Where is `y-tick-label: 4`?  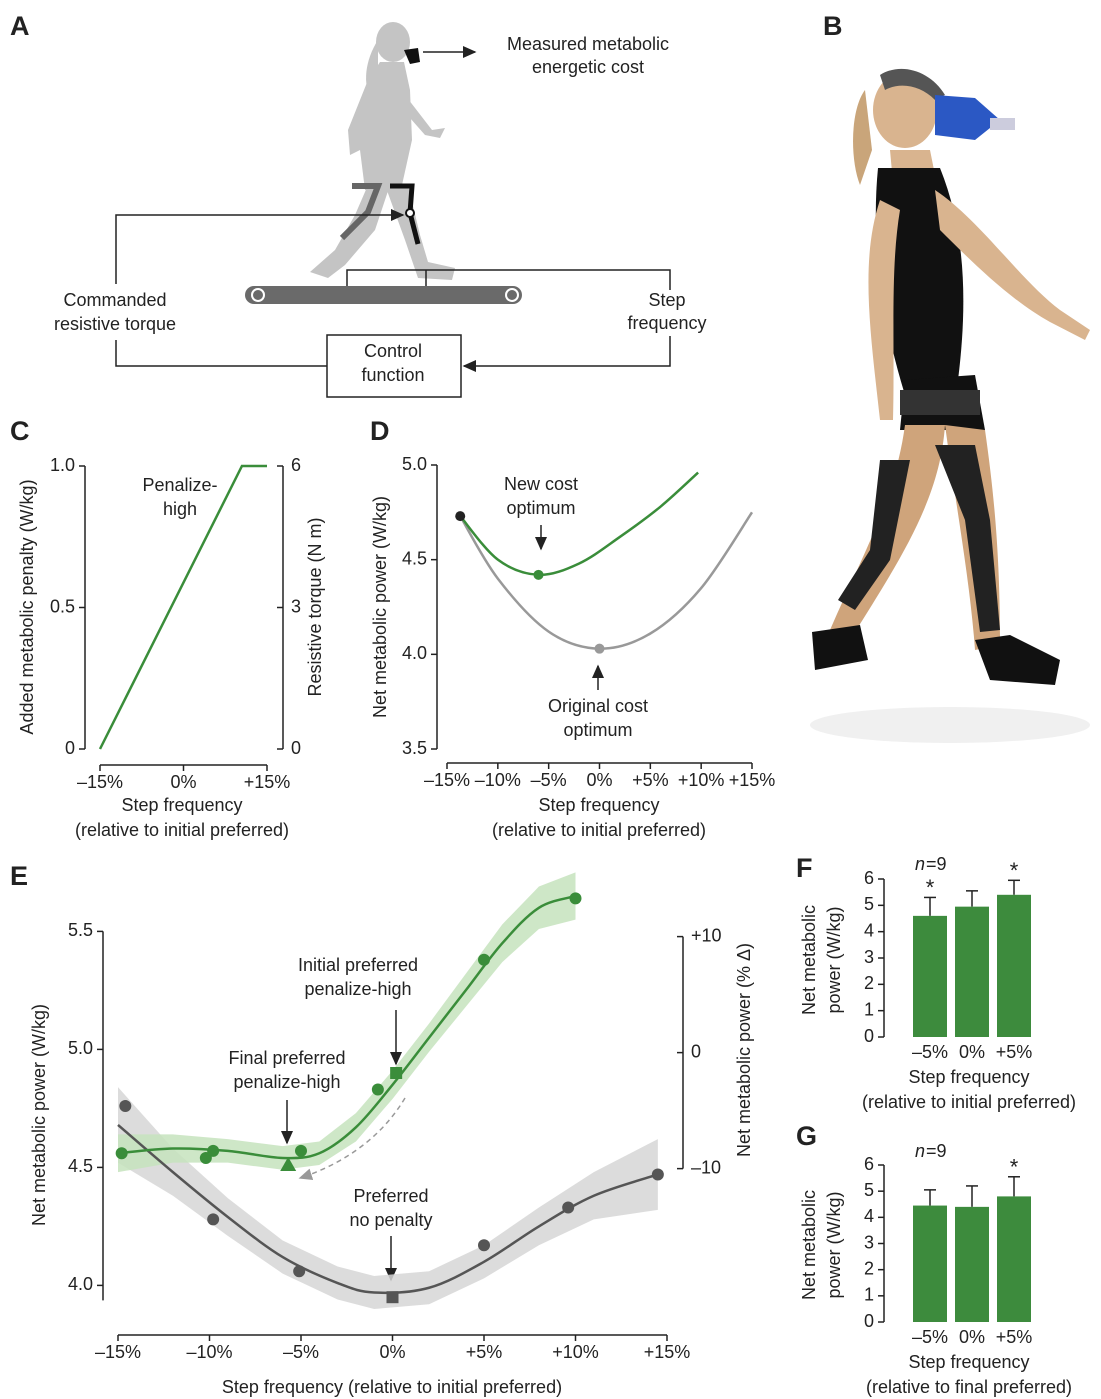
y-tick-label: 4 is located at coordinates (869, 1216).